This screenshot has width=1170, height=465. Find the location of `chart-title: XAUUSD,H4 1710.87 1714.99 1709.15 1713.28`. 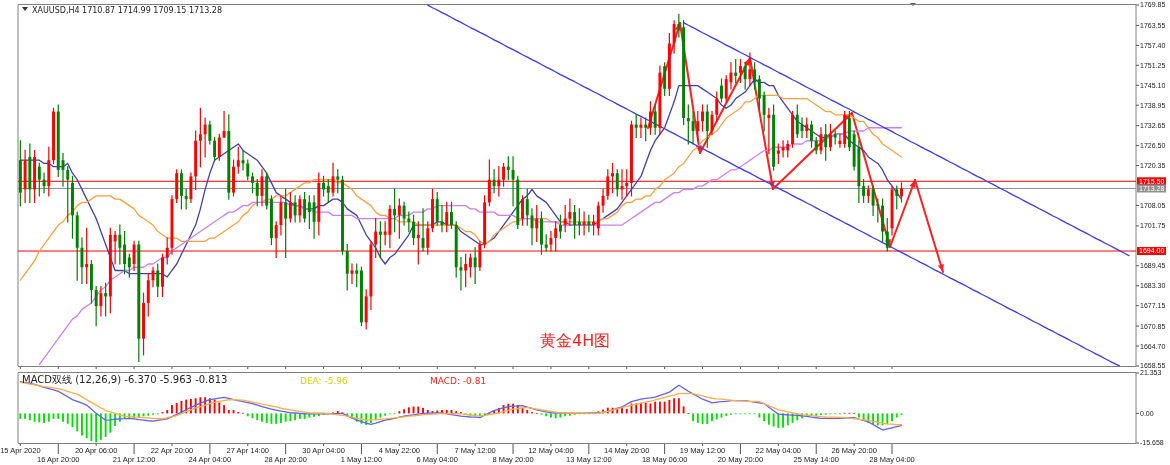

chart-title: XAUUSD,H4 1710.87 1714.99 1709.15 1713.28 is located at coordinates (127, 10).